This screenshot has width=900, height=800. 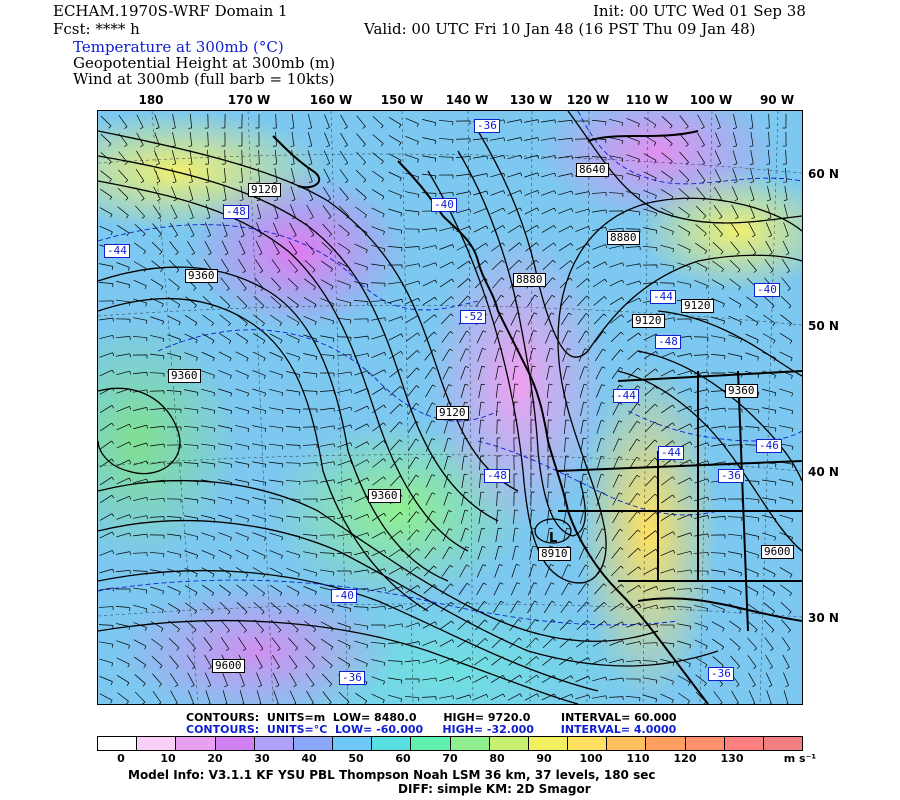 What do you see at coordinates (711, 100) in the screenshot?
I see `lon-label: 100 W` at bounding box center [711, 100].